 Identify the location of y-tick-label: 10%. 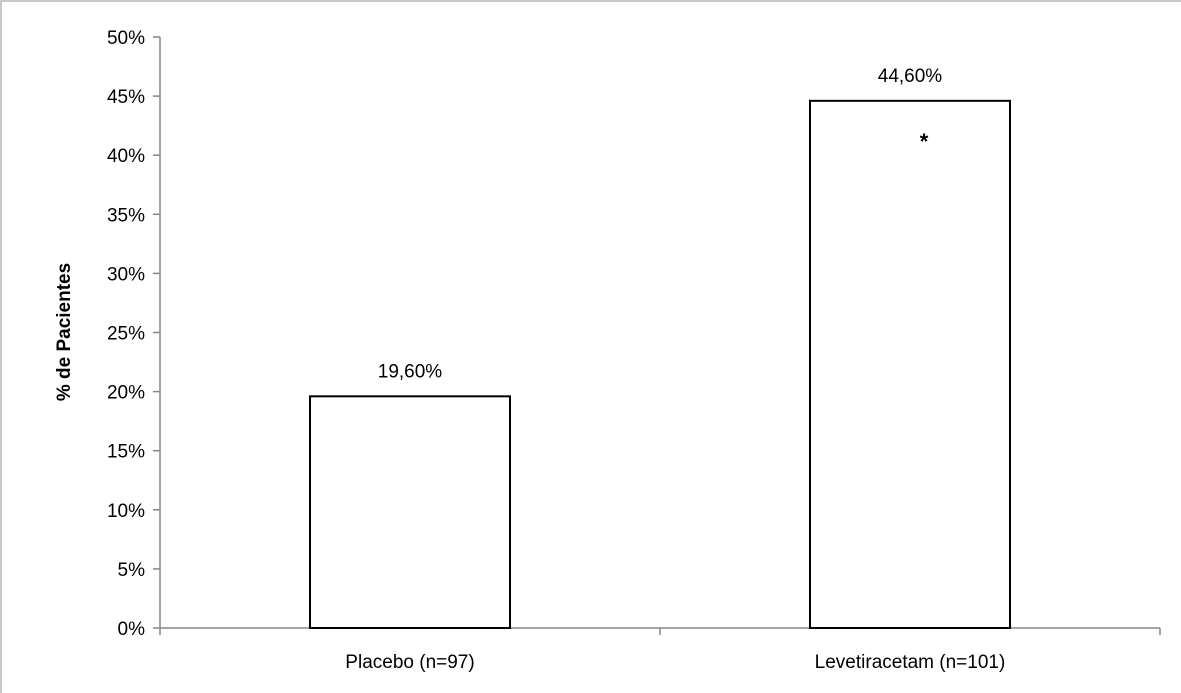
(126, 511).